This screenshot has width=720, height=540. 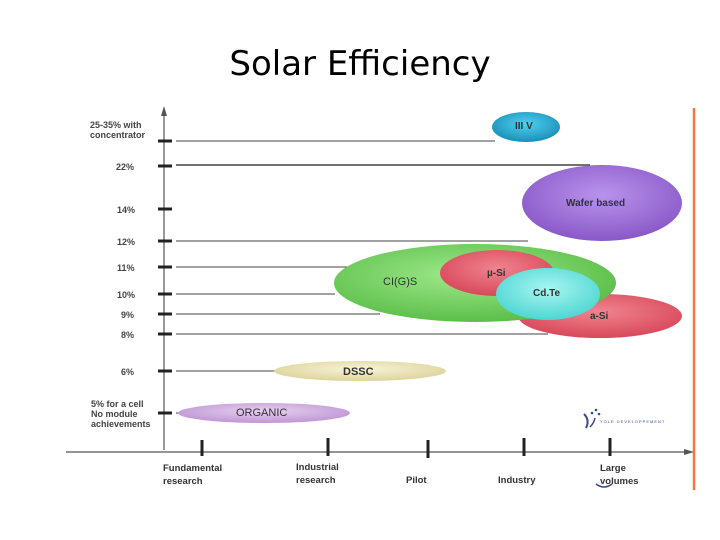 What do you see at coordinates (128, 315) in the screenshot?
I see `y-label-9: 9%` at bounding box center [128, 315].